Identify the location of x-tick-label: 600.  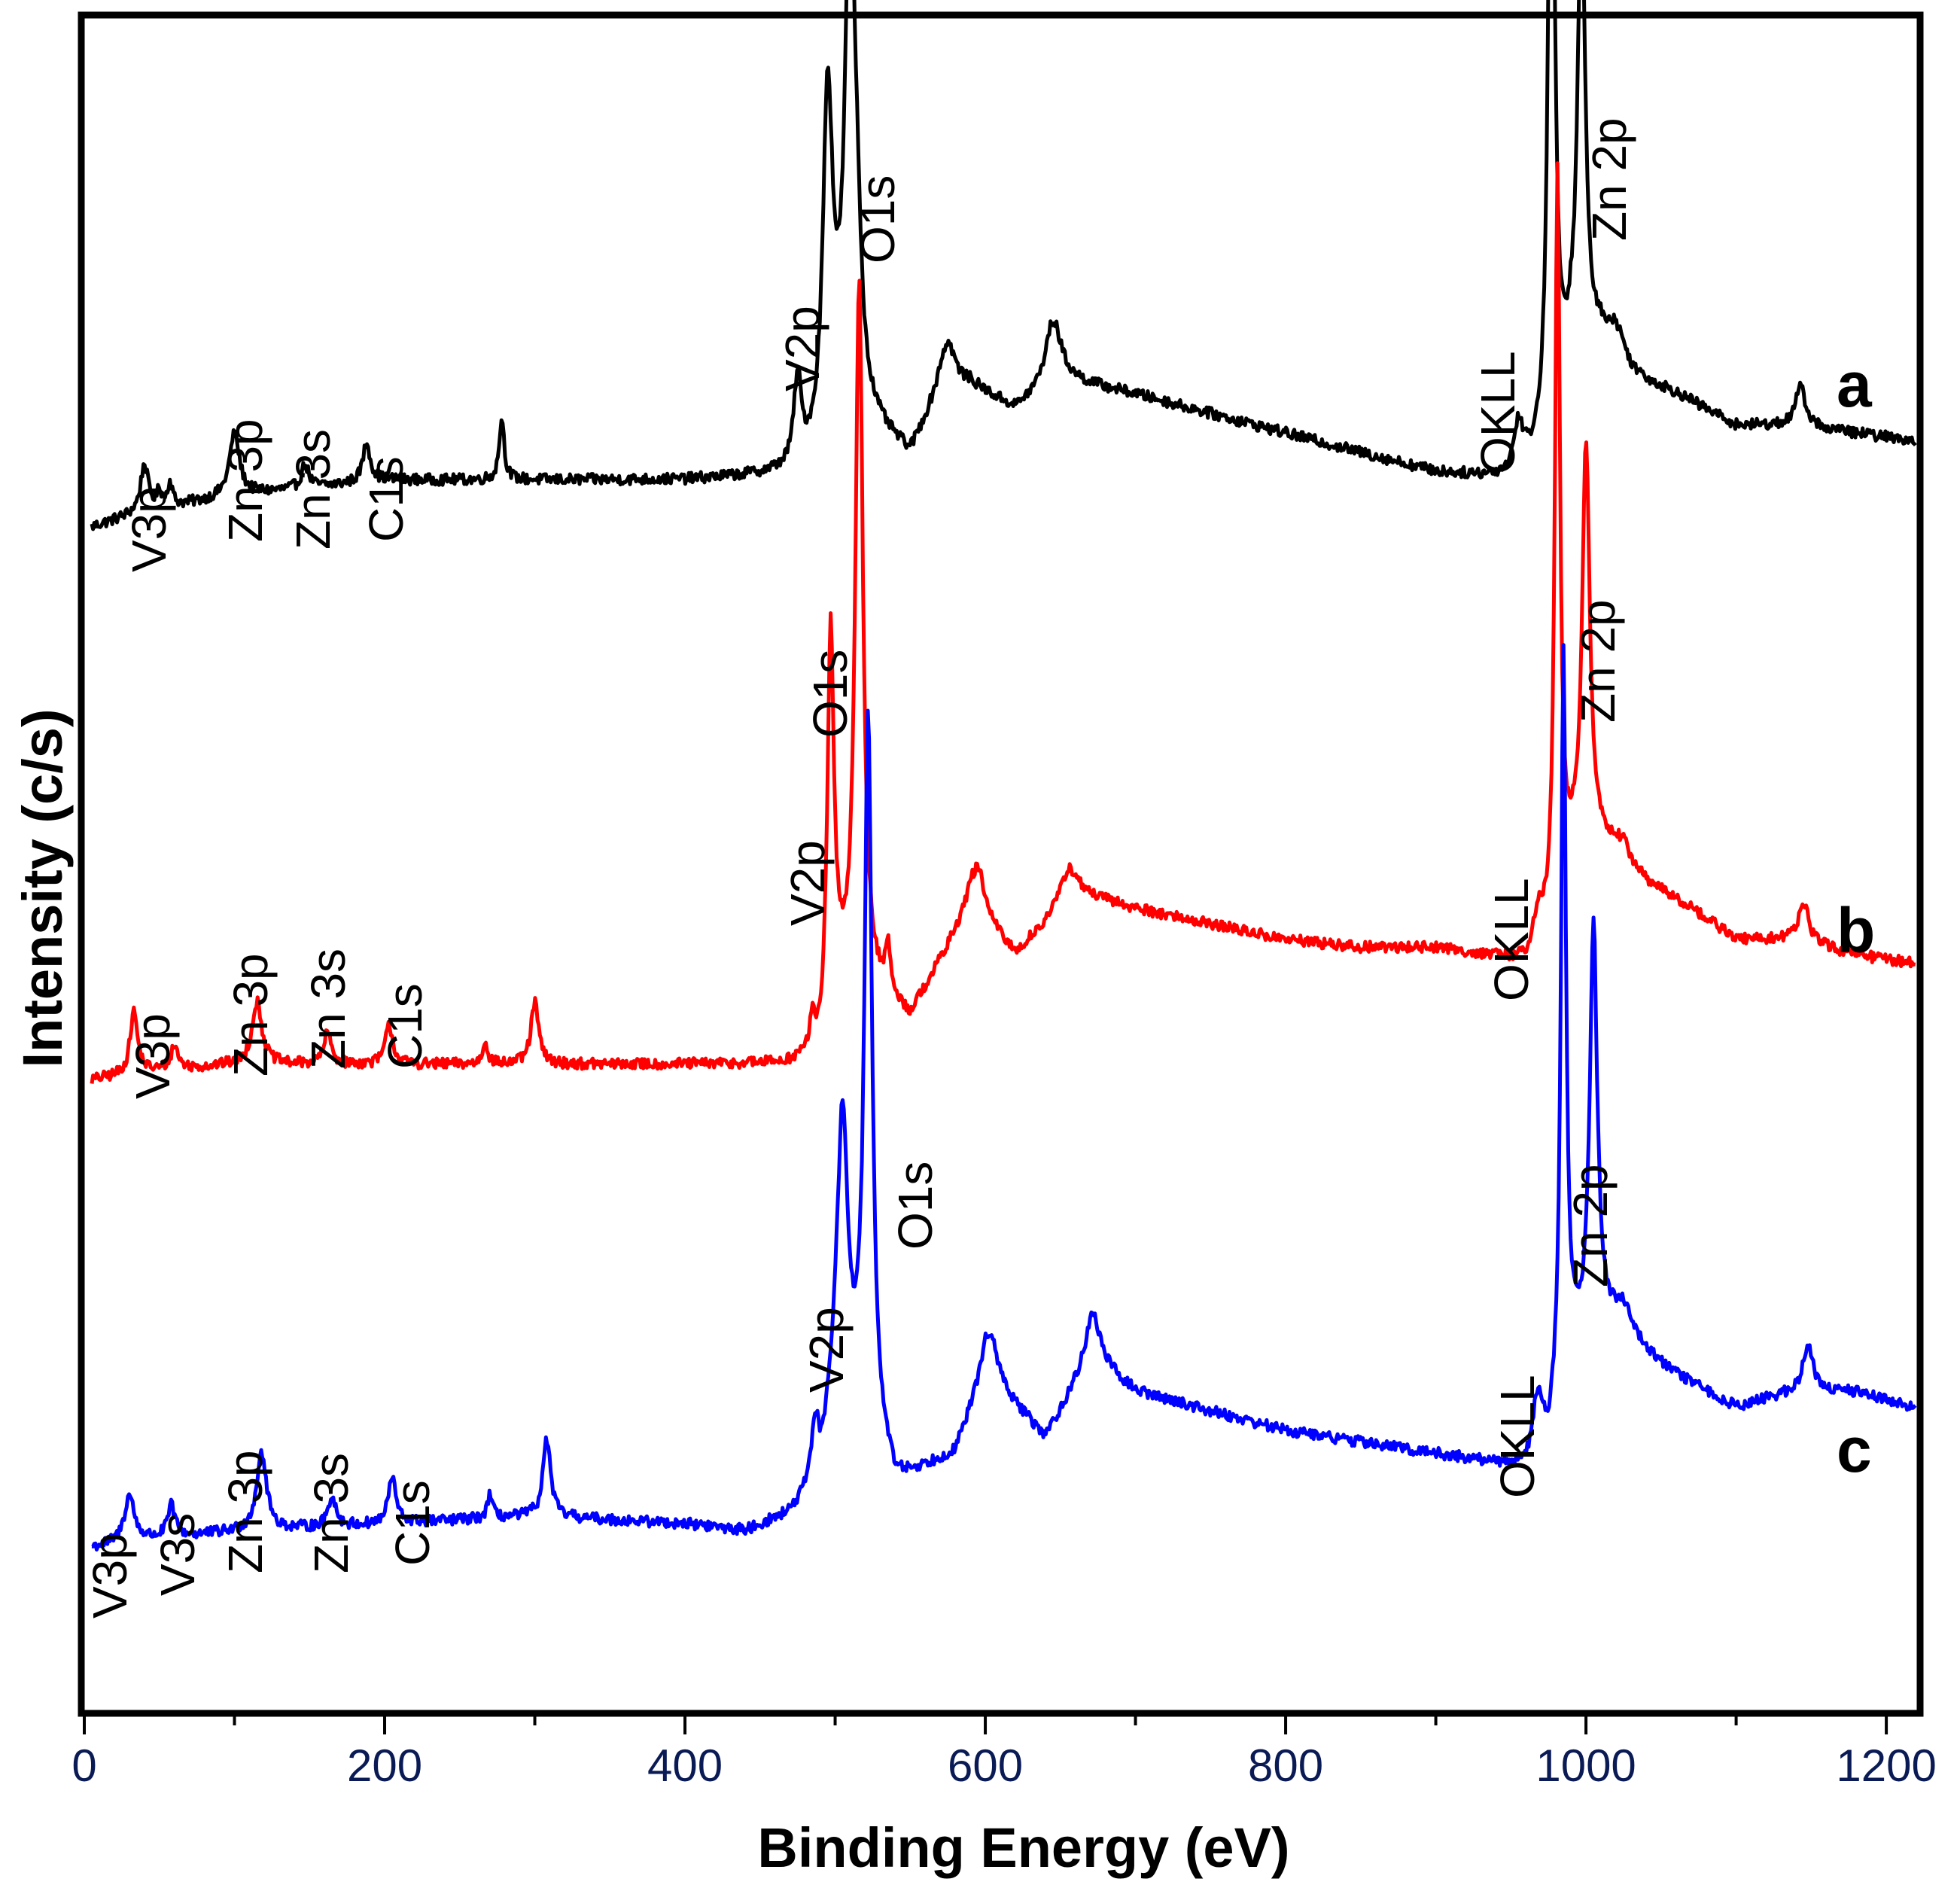
(985, 1765).